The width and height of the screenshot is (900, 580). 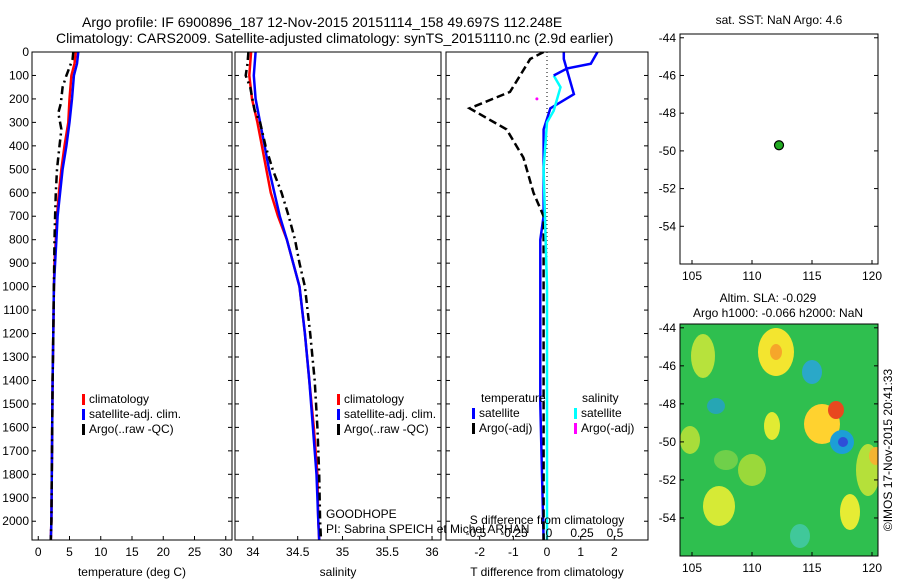 What do you see at coordinates (25, 52) in the screenshot?
I see `temperature-ytick-label: 0` at bounding box center [25, 52].